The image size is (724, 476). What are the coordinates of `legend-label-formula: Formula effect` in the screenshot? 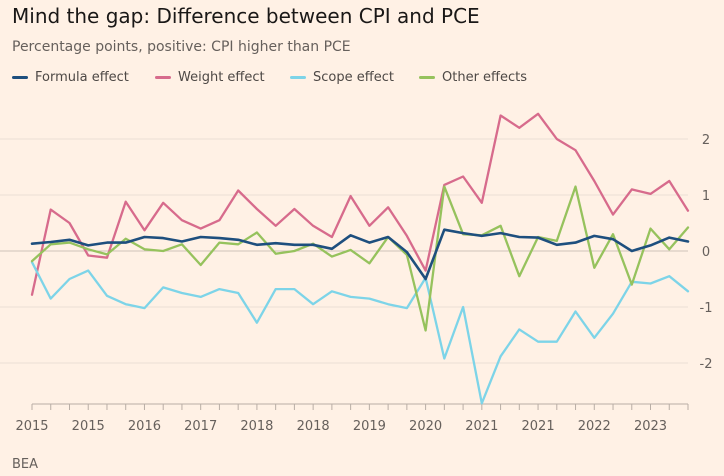 It's located at (82, 77).